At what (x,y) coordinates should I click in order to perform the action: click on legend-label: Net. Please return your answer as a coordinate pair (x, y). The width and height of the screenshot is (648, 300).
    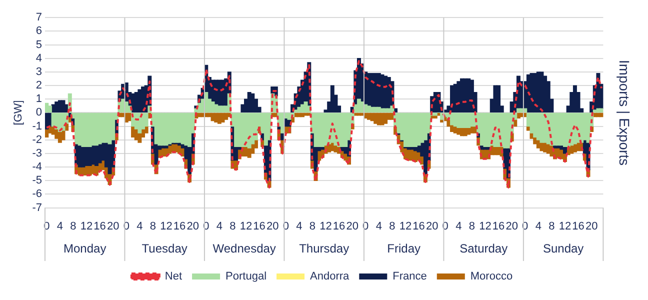
    Looking at the image, I should click on (173, 276).